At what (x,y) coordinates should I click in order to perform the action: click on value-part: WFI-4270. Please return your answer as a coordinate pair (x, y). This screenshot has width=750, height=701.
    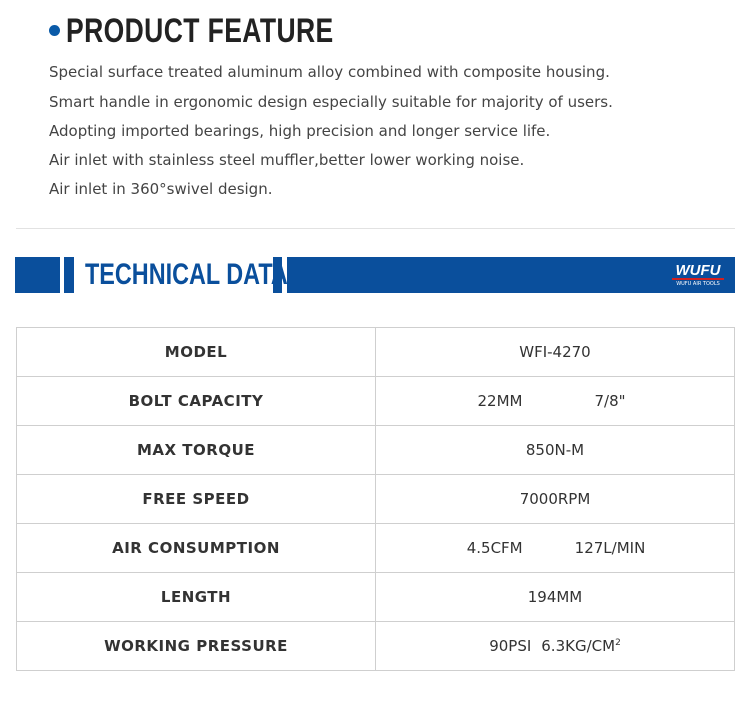
    Looking at the image, I should click on (555, 352).